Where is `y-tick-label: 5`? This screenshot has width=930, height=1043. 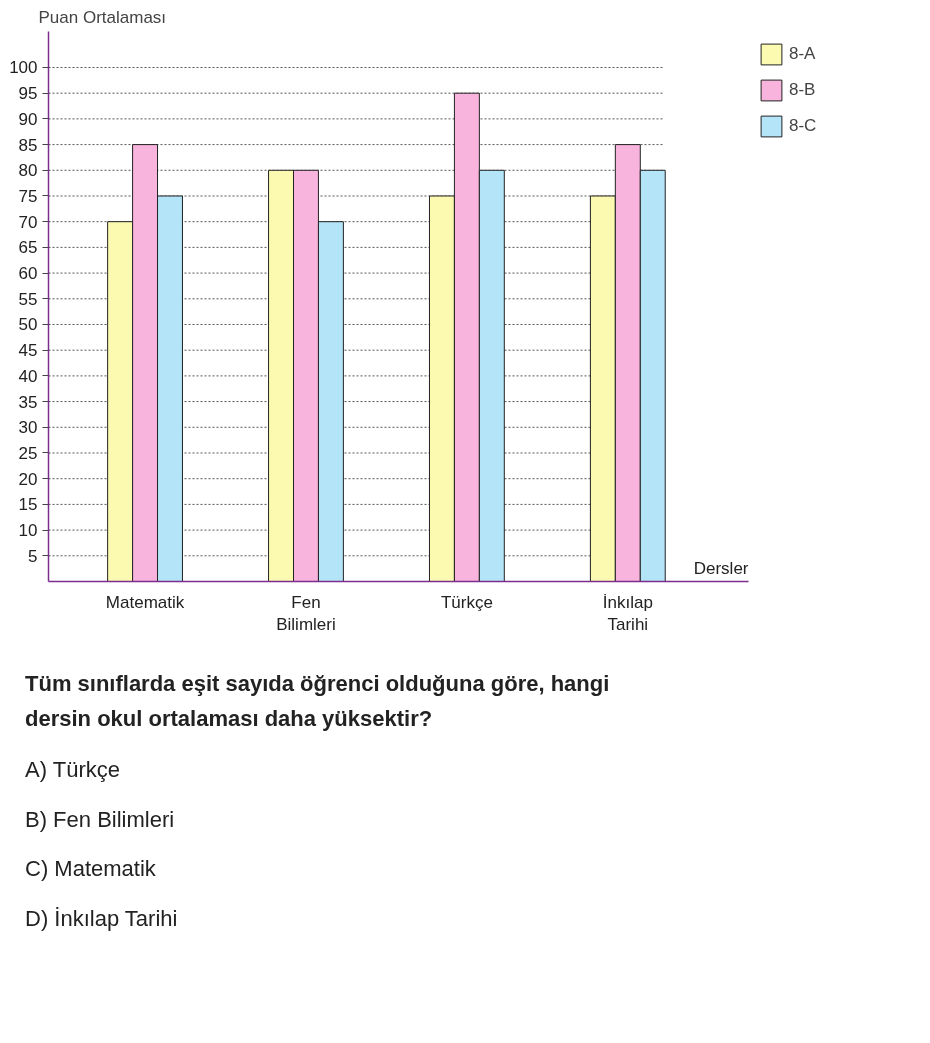
y-tick-label: 5 is located at coordinates (33, 556).